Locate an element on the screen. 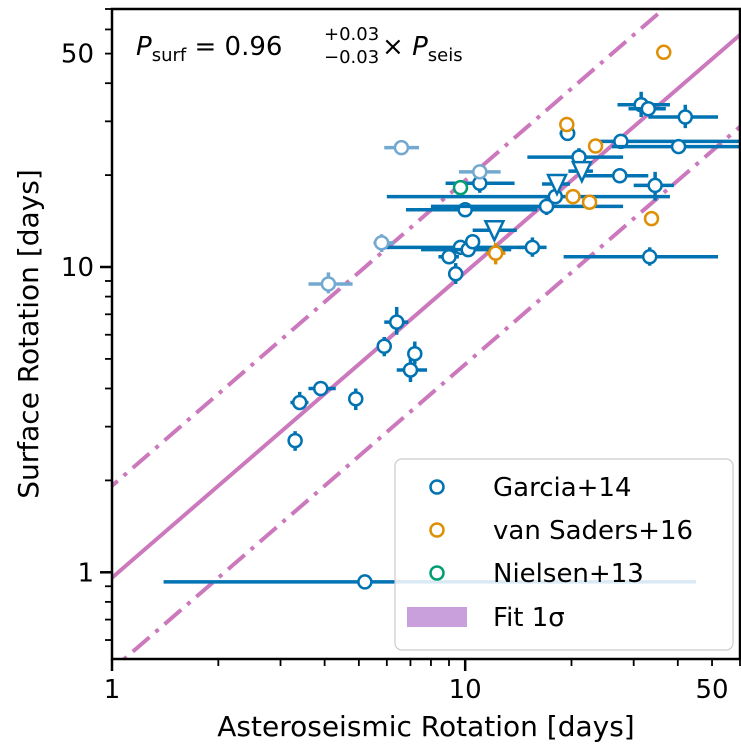 The width and height of the screenshot is (741, 747). annotation-p2: P is located at coordinates (420, 47).